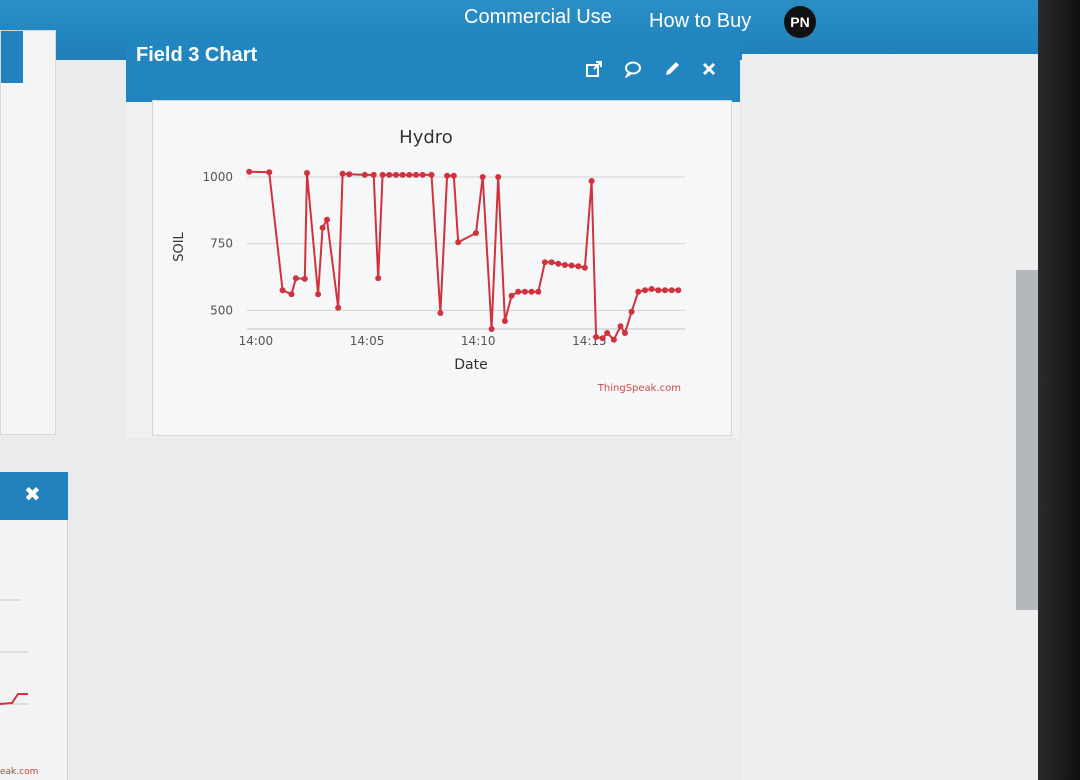 Image resolution: width=1080 pixels, height=780 pixels. Describe the element at coordinates (197, 55) in the screenshot. I see `panel-title: Field 3 Chart` at that location.